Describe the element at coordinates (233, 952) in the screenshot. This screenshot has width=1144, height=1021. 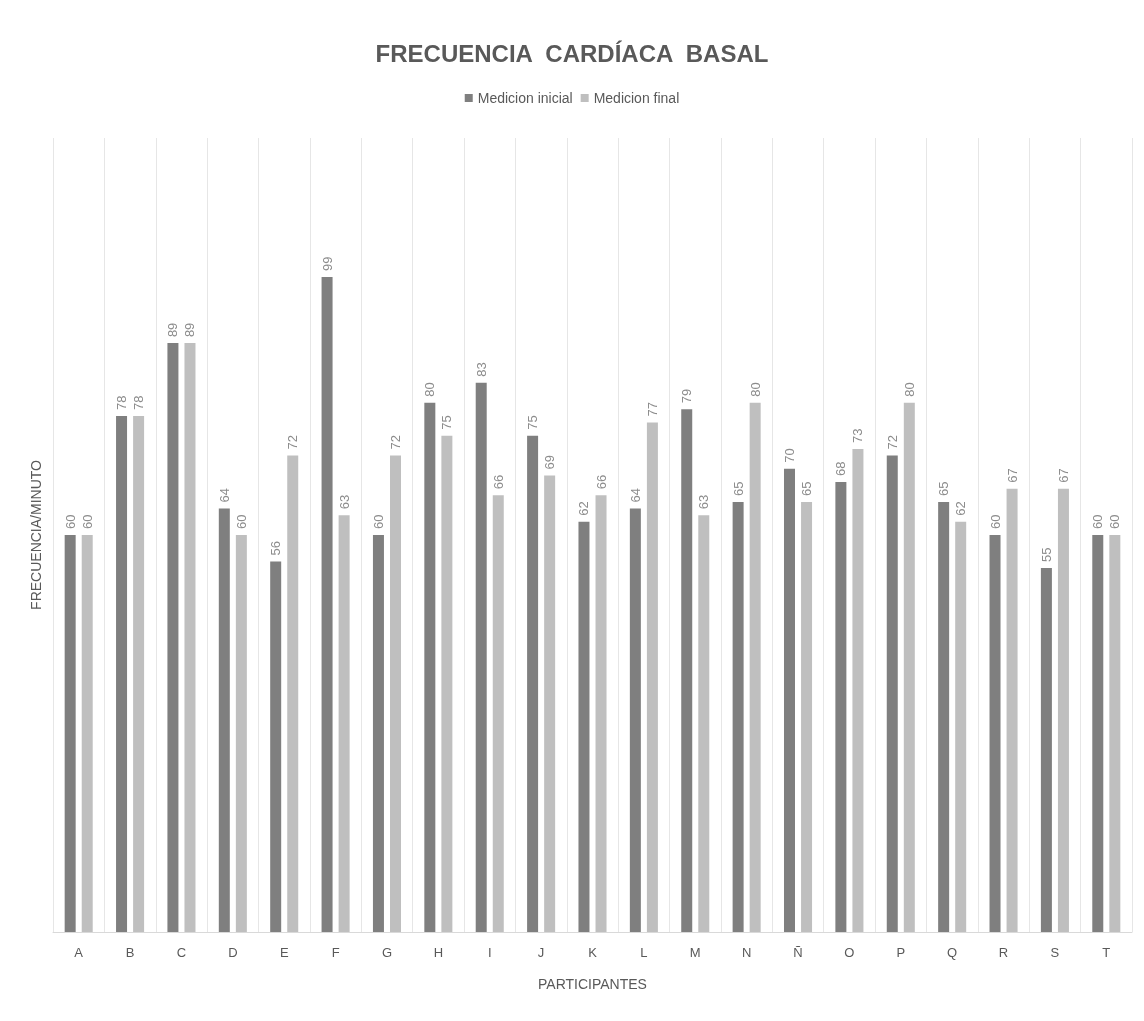
I see `x-tick-label: D` at that location.